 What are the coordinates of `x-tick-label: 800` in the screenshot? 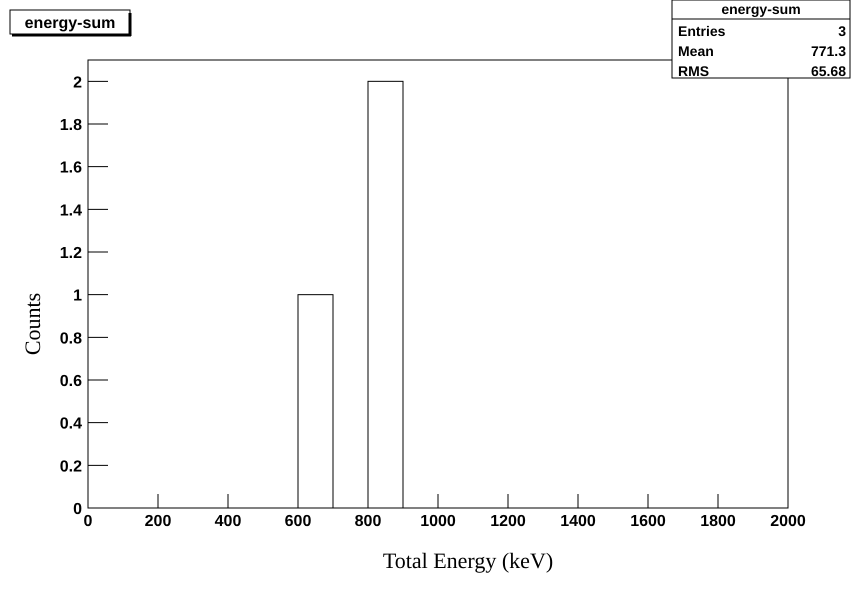 It's located at (368, 521).